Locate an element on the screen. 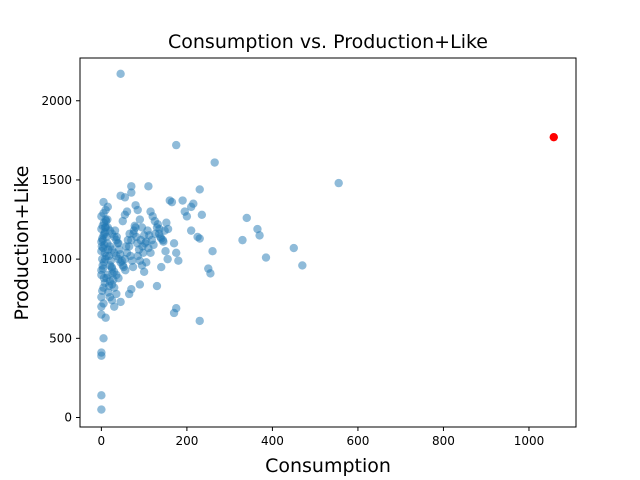 The width and height of the screenshot is (640, 480). y-tick-label: 1000 is located at coordinates (56, 259).